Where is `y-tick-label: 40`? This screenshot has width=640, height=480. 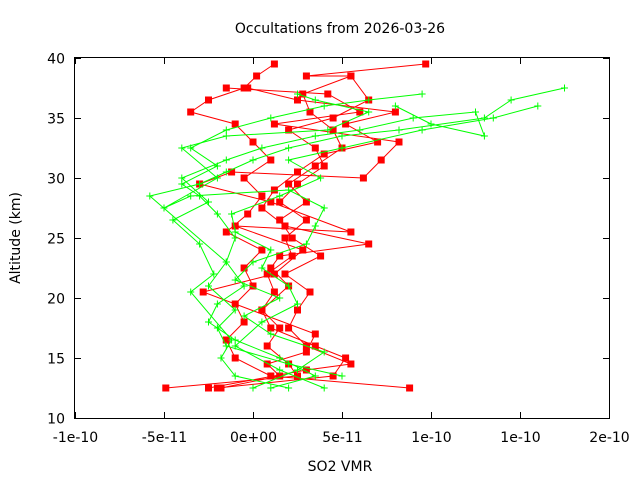
y-tick-label: 40 is located at coordinates (56, 60).